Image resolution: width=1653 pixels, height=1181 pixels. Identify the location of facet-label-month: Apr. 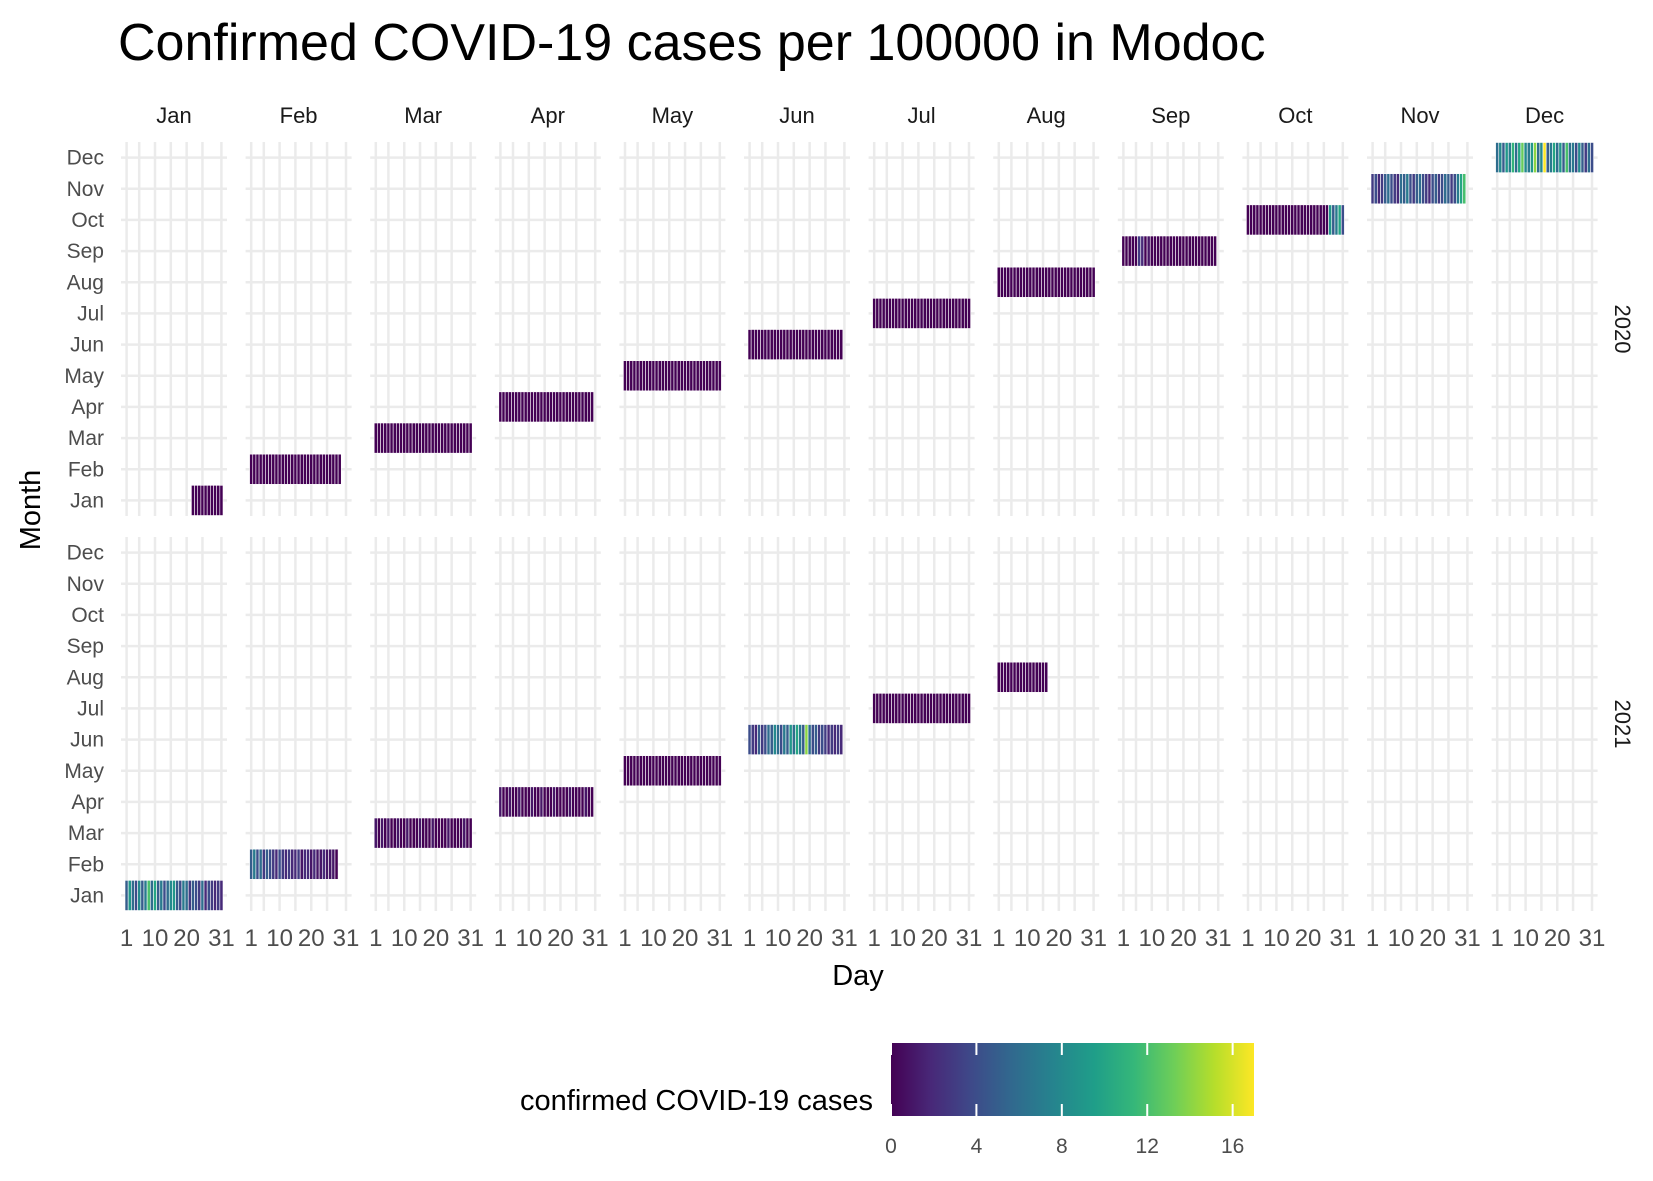
(548, 115).